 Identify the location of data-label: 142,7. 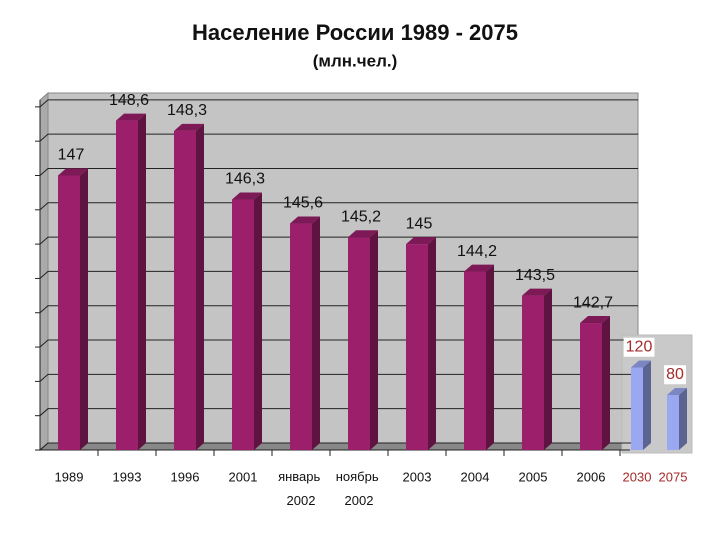
(593, 302).